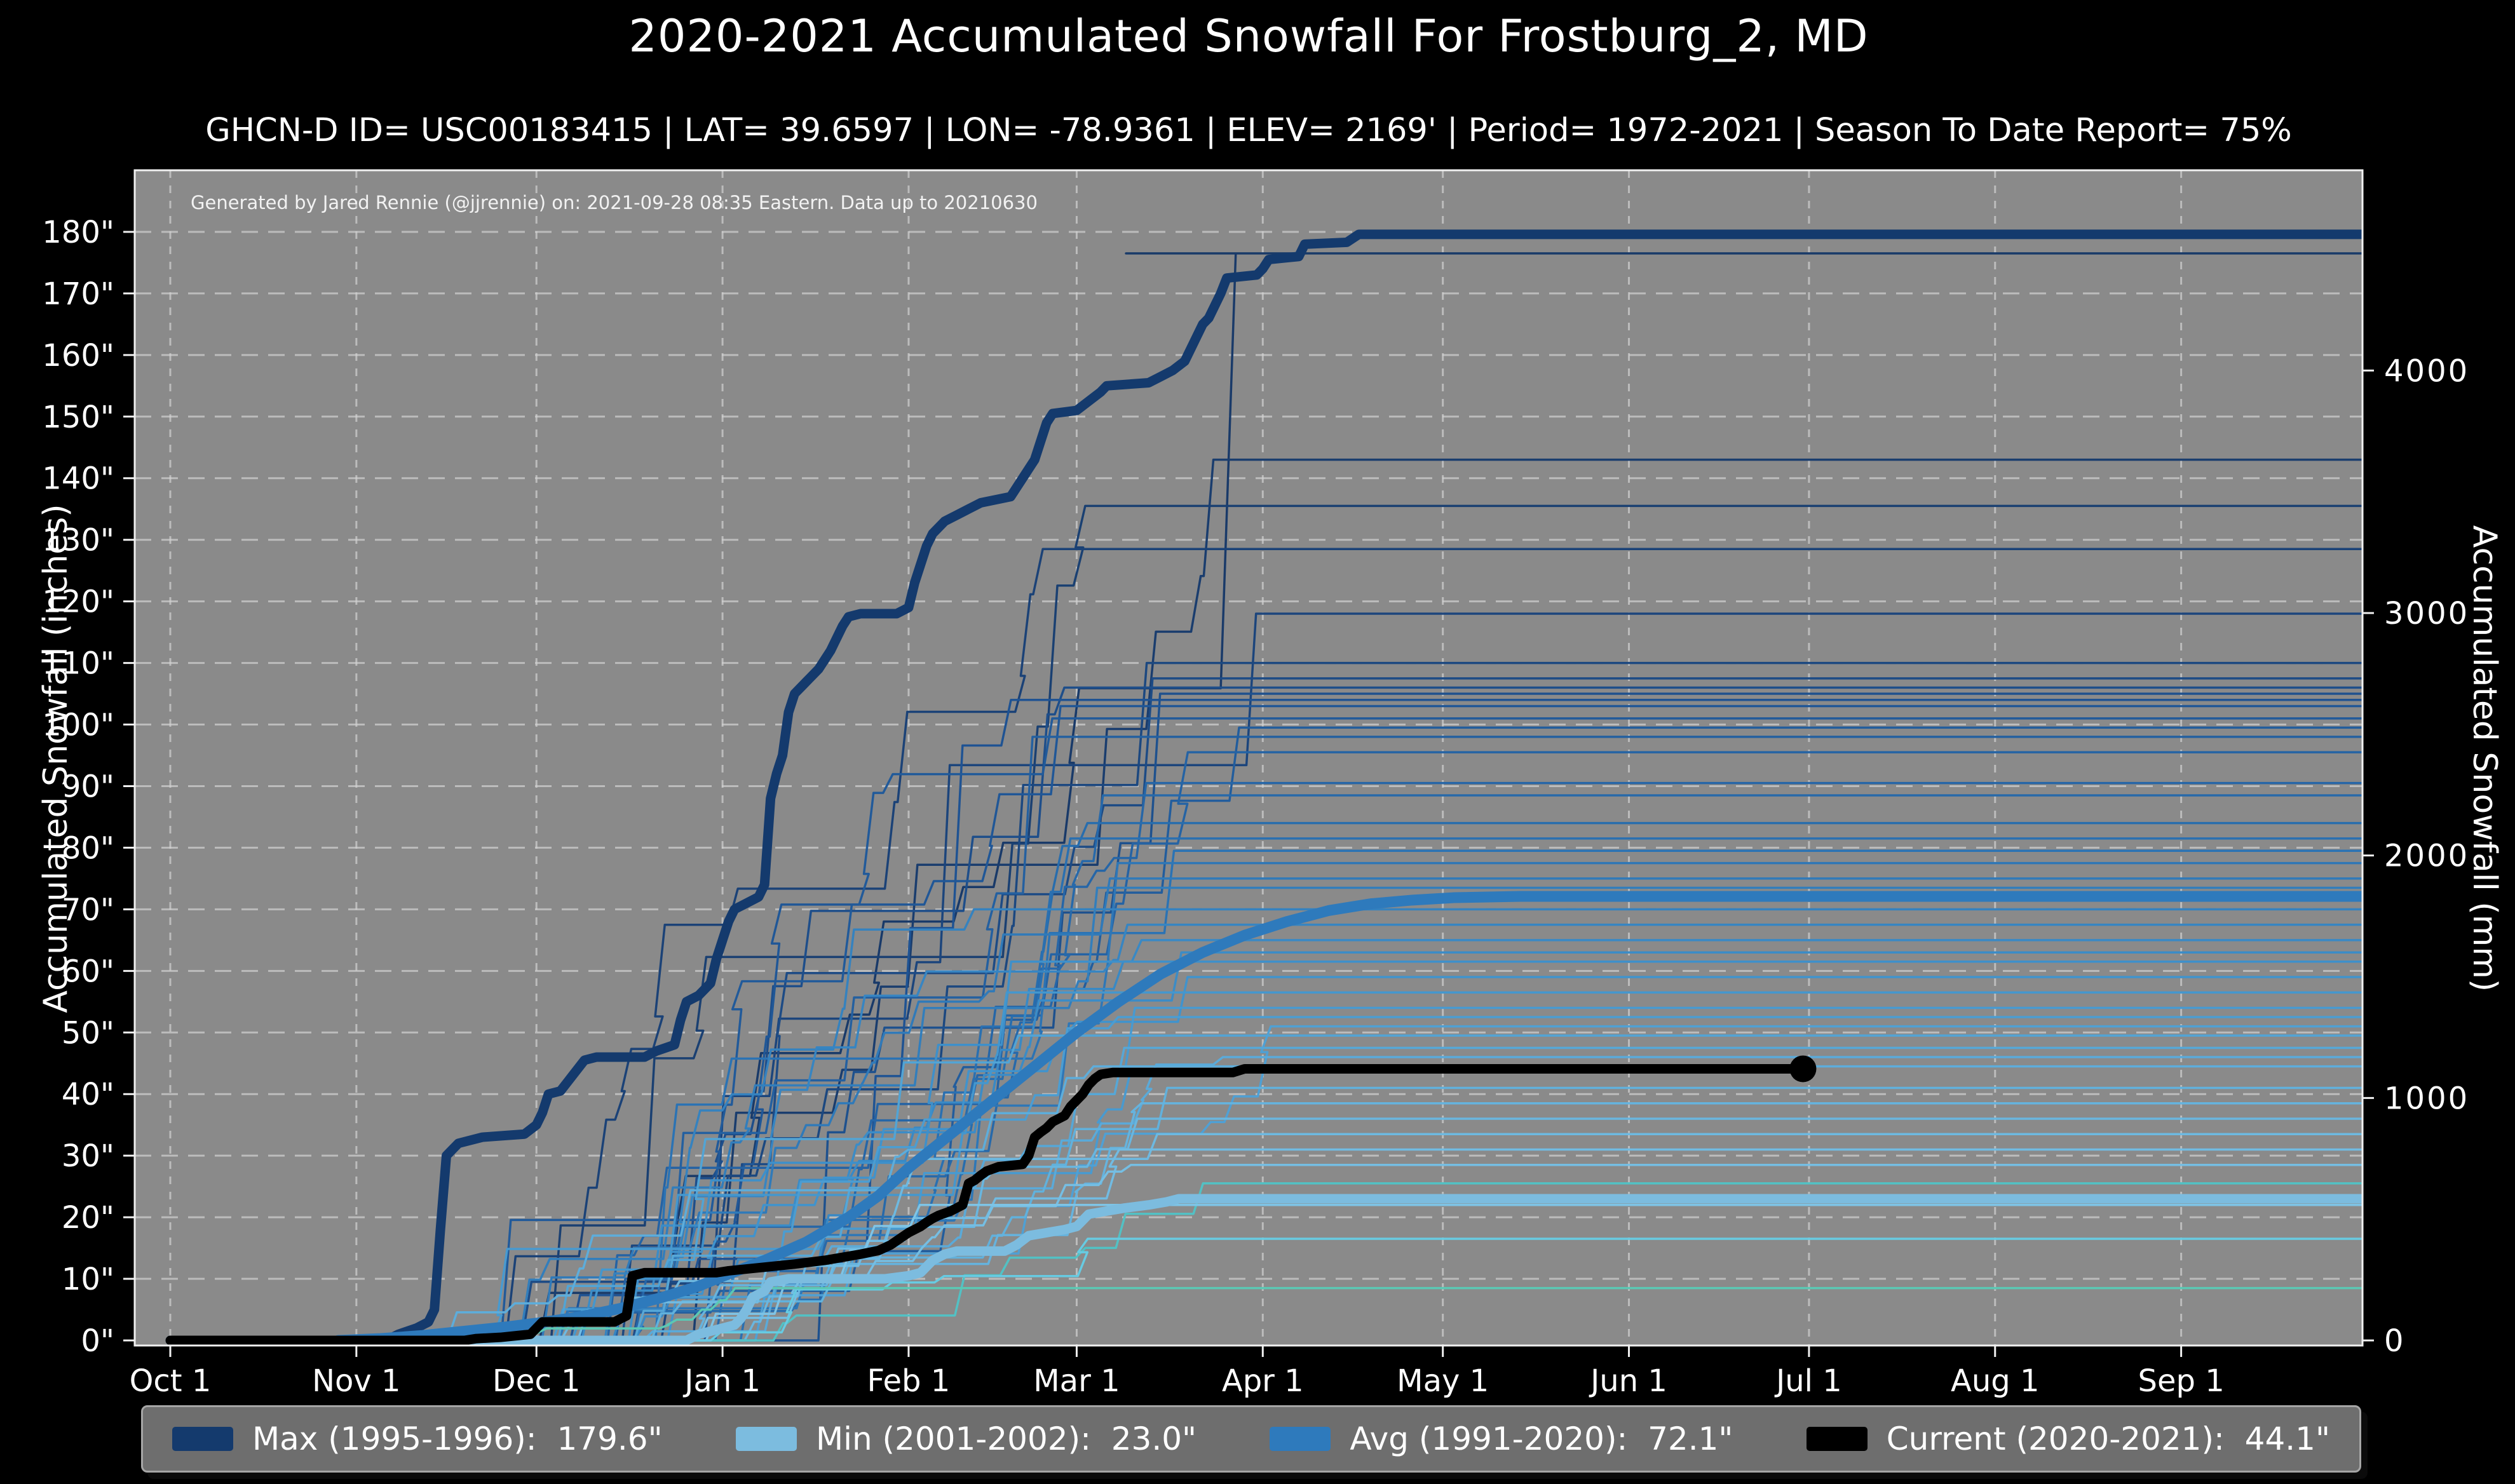  Describe the element at coordinates (2426, 856) in the screenshot. I see `y-tick-label-mm: 2000` at that location.